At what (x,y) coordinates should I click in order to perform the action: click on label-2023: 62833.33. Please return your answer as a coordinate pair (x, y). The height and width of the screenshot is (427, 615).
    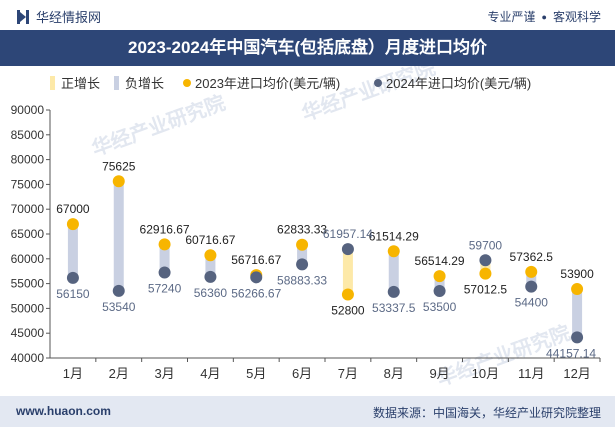
    Looking at the image, I should click on (302, 230).